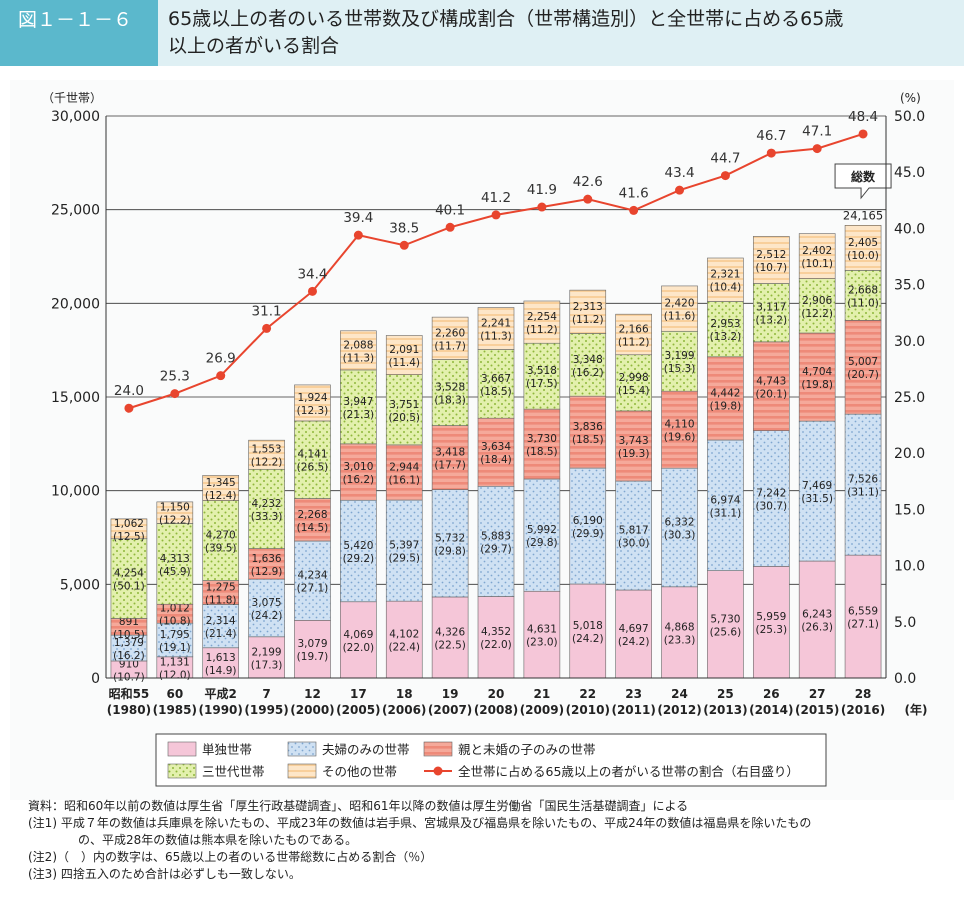  Describe the element at coordinates (817, 251) in the screenshot. I see `bar-value-label: 2,402` at that location.